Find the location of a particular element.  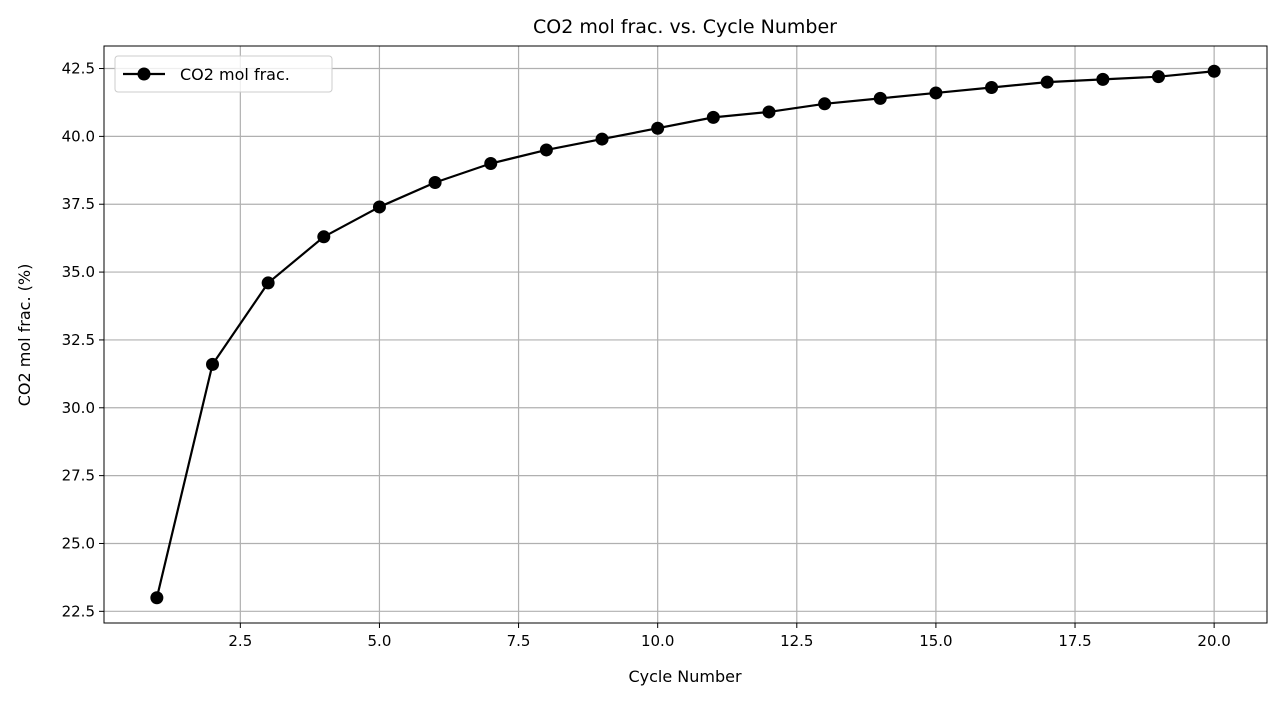

y-tick-label: 37.5 is located at coordinates (78, 204).